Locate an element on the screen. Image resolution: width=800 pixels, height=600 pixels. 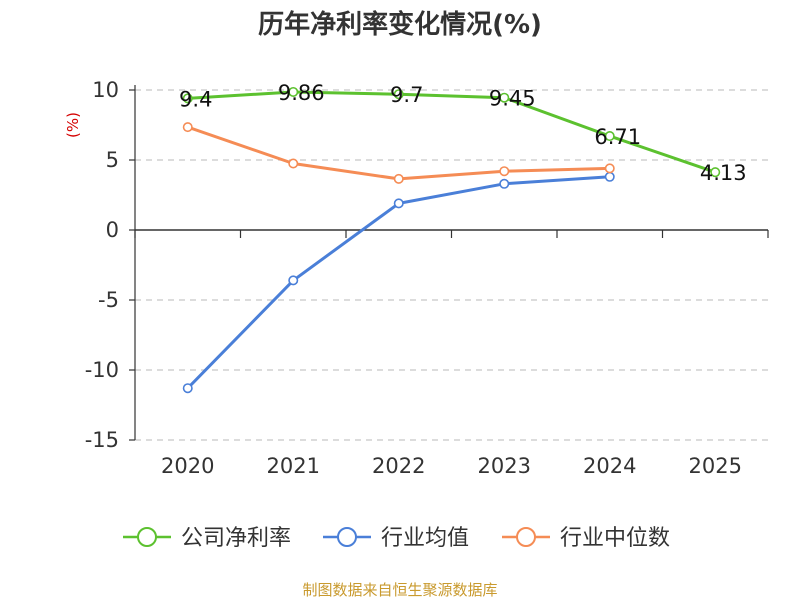
x-tick-label: 2020 is located at coordinates (187, 466).